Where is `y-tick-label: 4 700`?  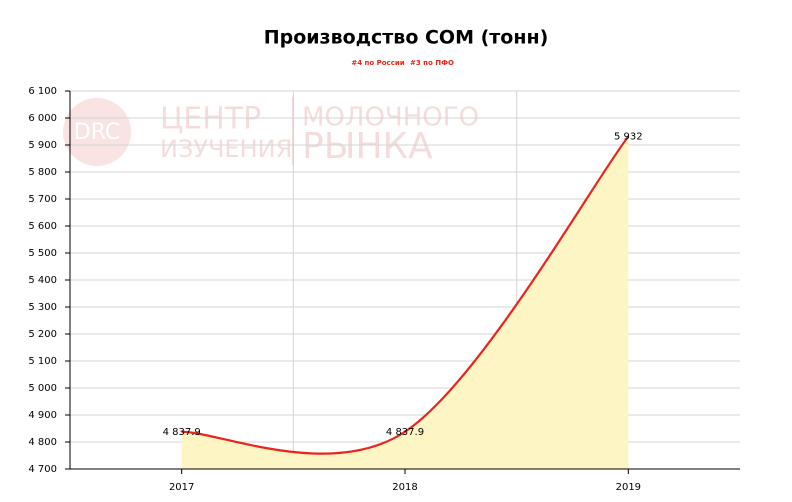
y-tick-label: 4 700 is located at coordinates (42, 469).